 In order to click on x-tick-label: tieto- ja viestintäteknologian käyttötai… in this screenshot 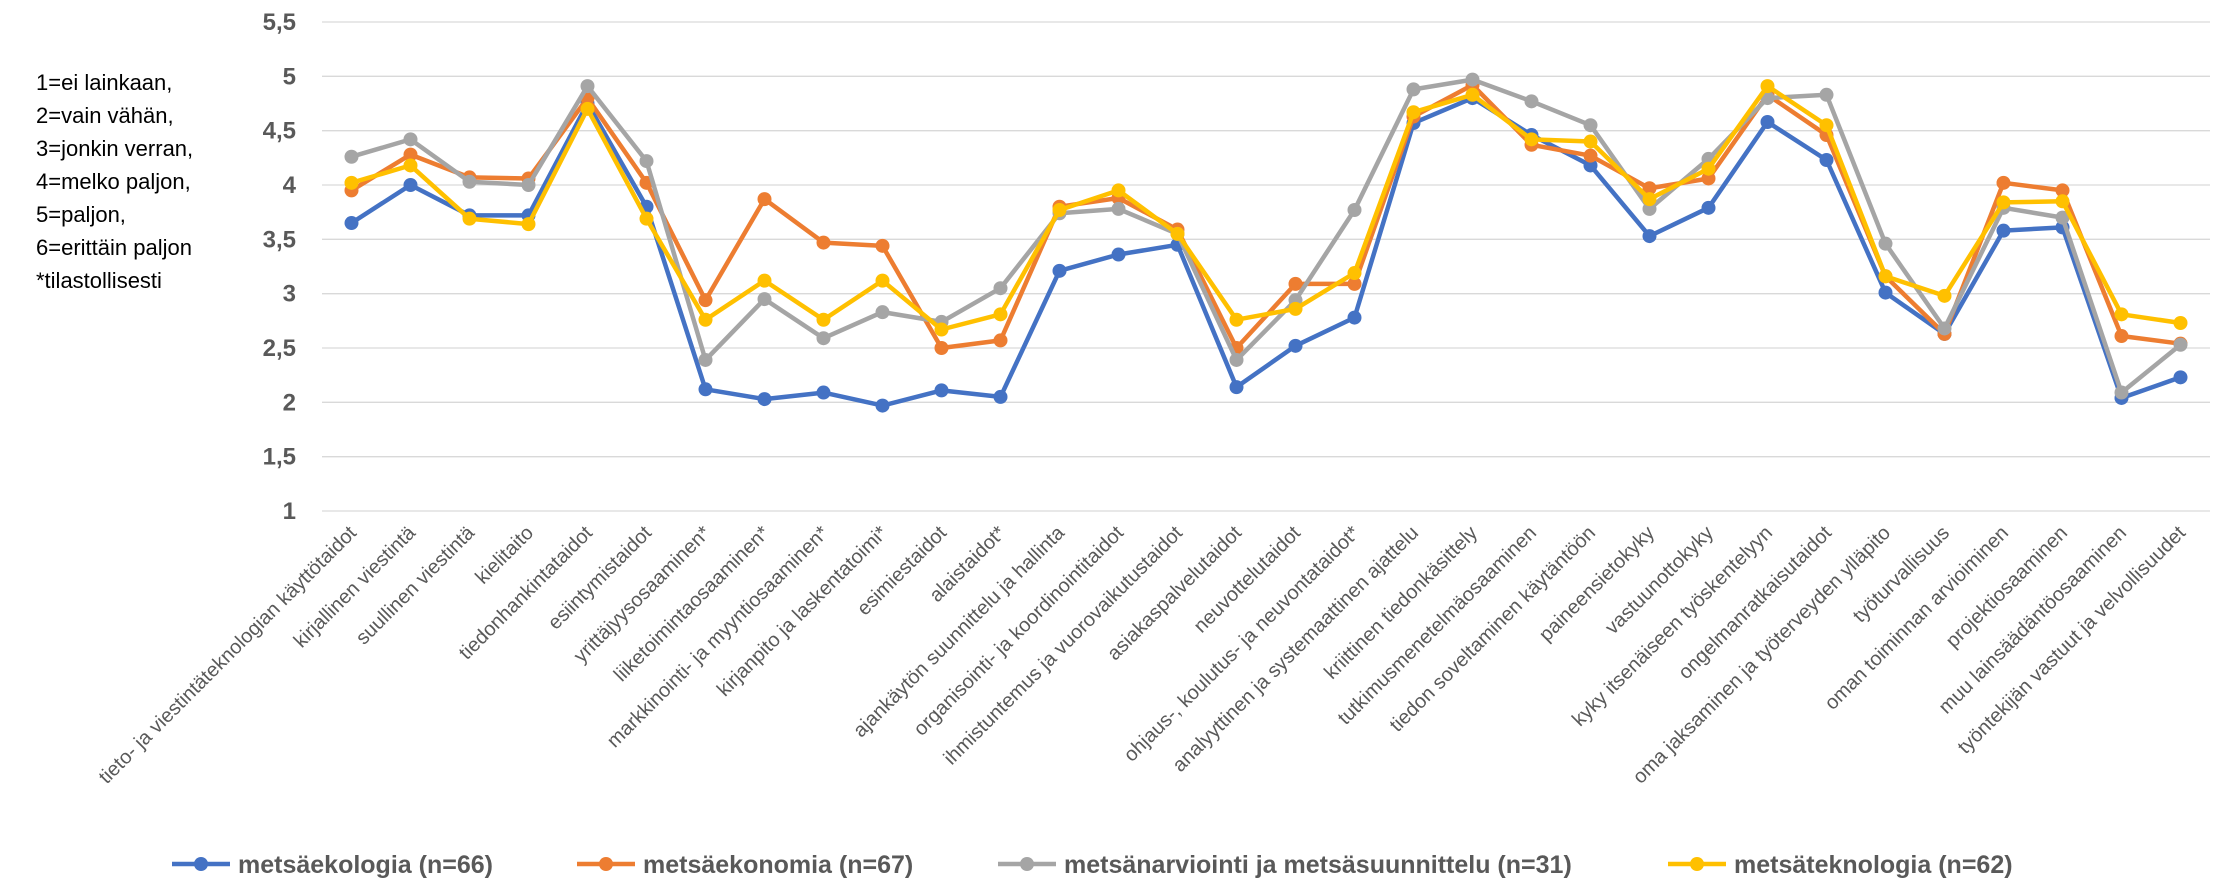, I will do `click(228, 655)`.